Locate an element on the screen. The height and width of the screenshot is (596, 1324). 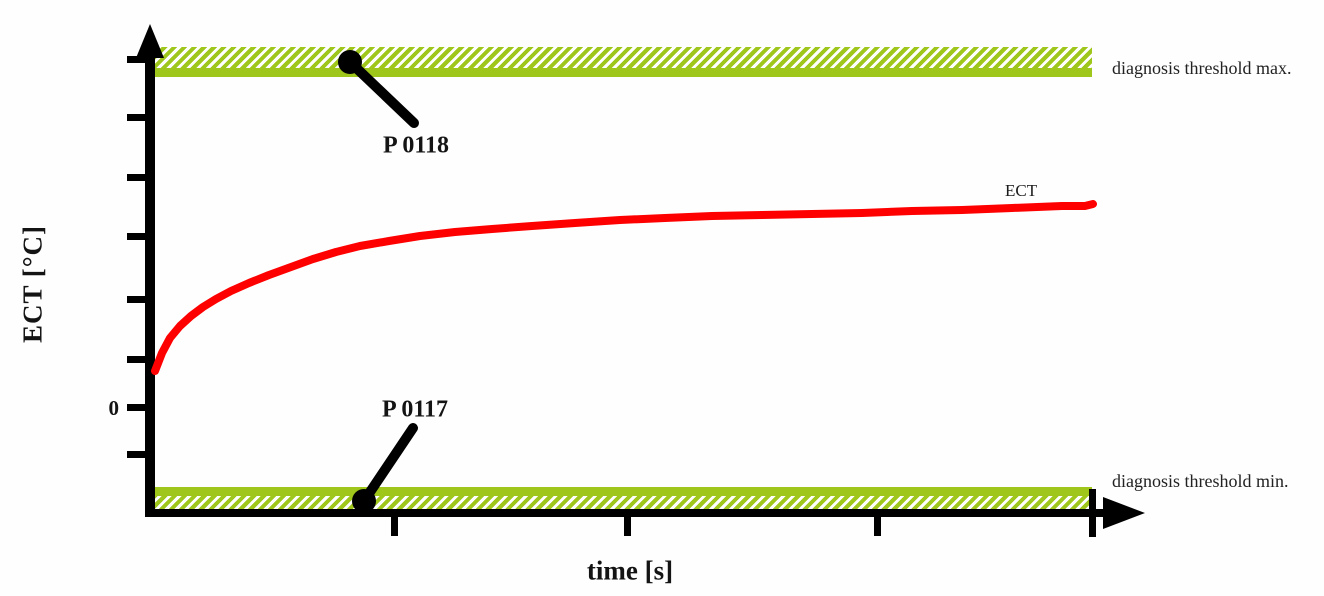
x-axis-arrow-icon is located at coordinates (1124, 513).